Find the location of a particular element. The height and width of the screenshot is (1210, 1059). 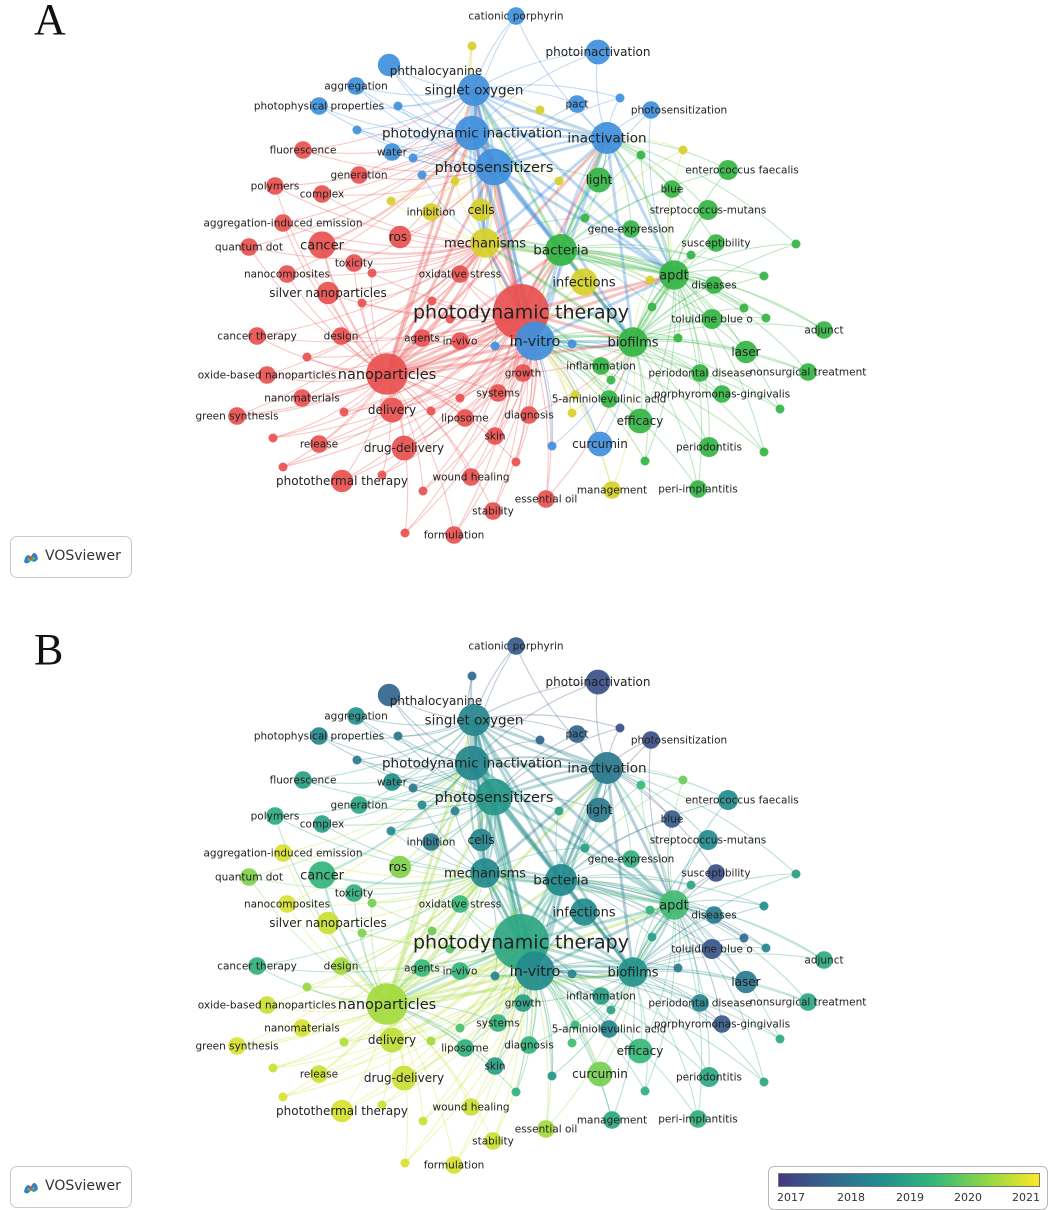

node-nanocomposites is located at coordinates (287, 274).